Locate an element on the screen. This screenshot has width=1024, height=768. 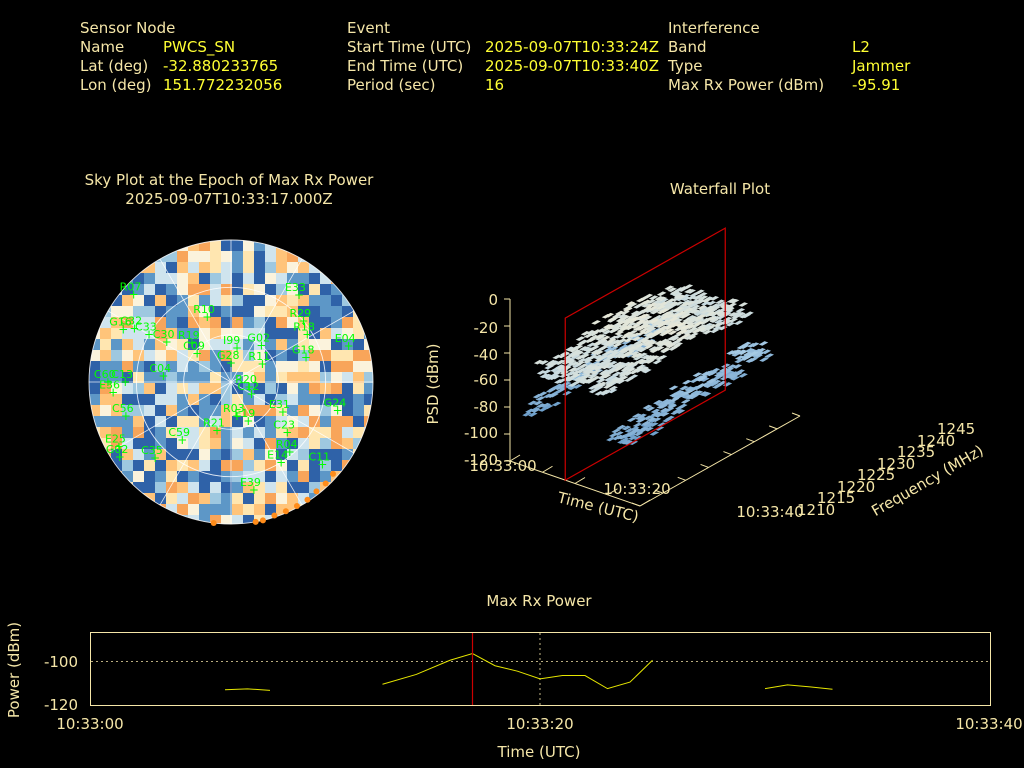
waterfall-surface is located at coordinates (648, 364).